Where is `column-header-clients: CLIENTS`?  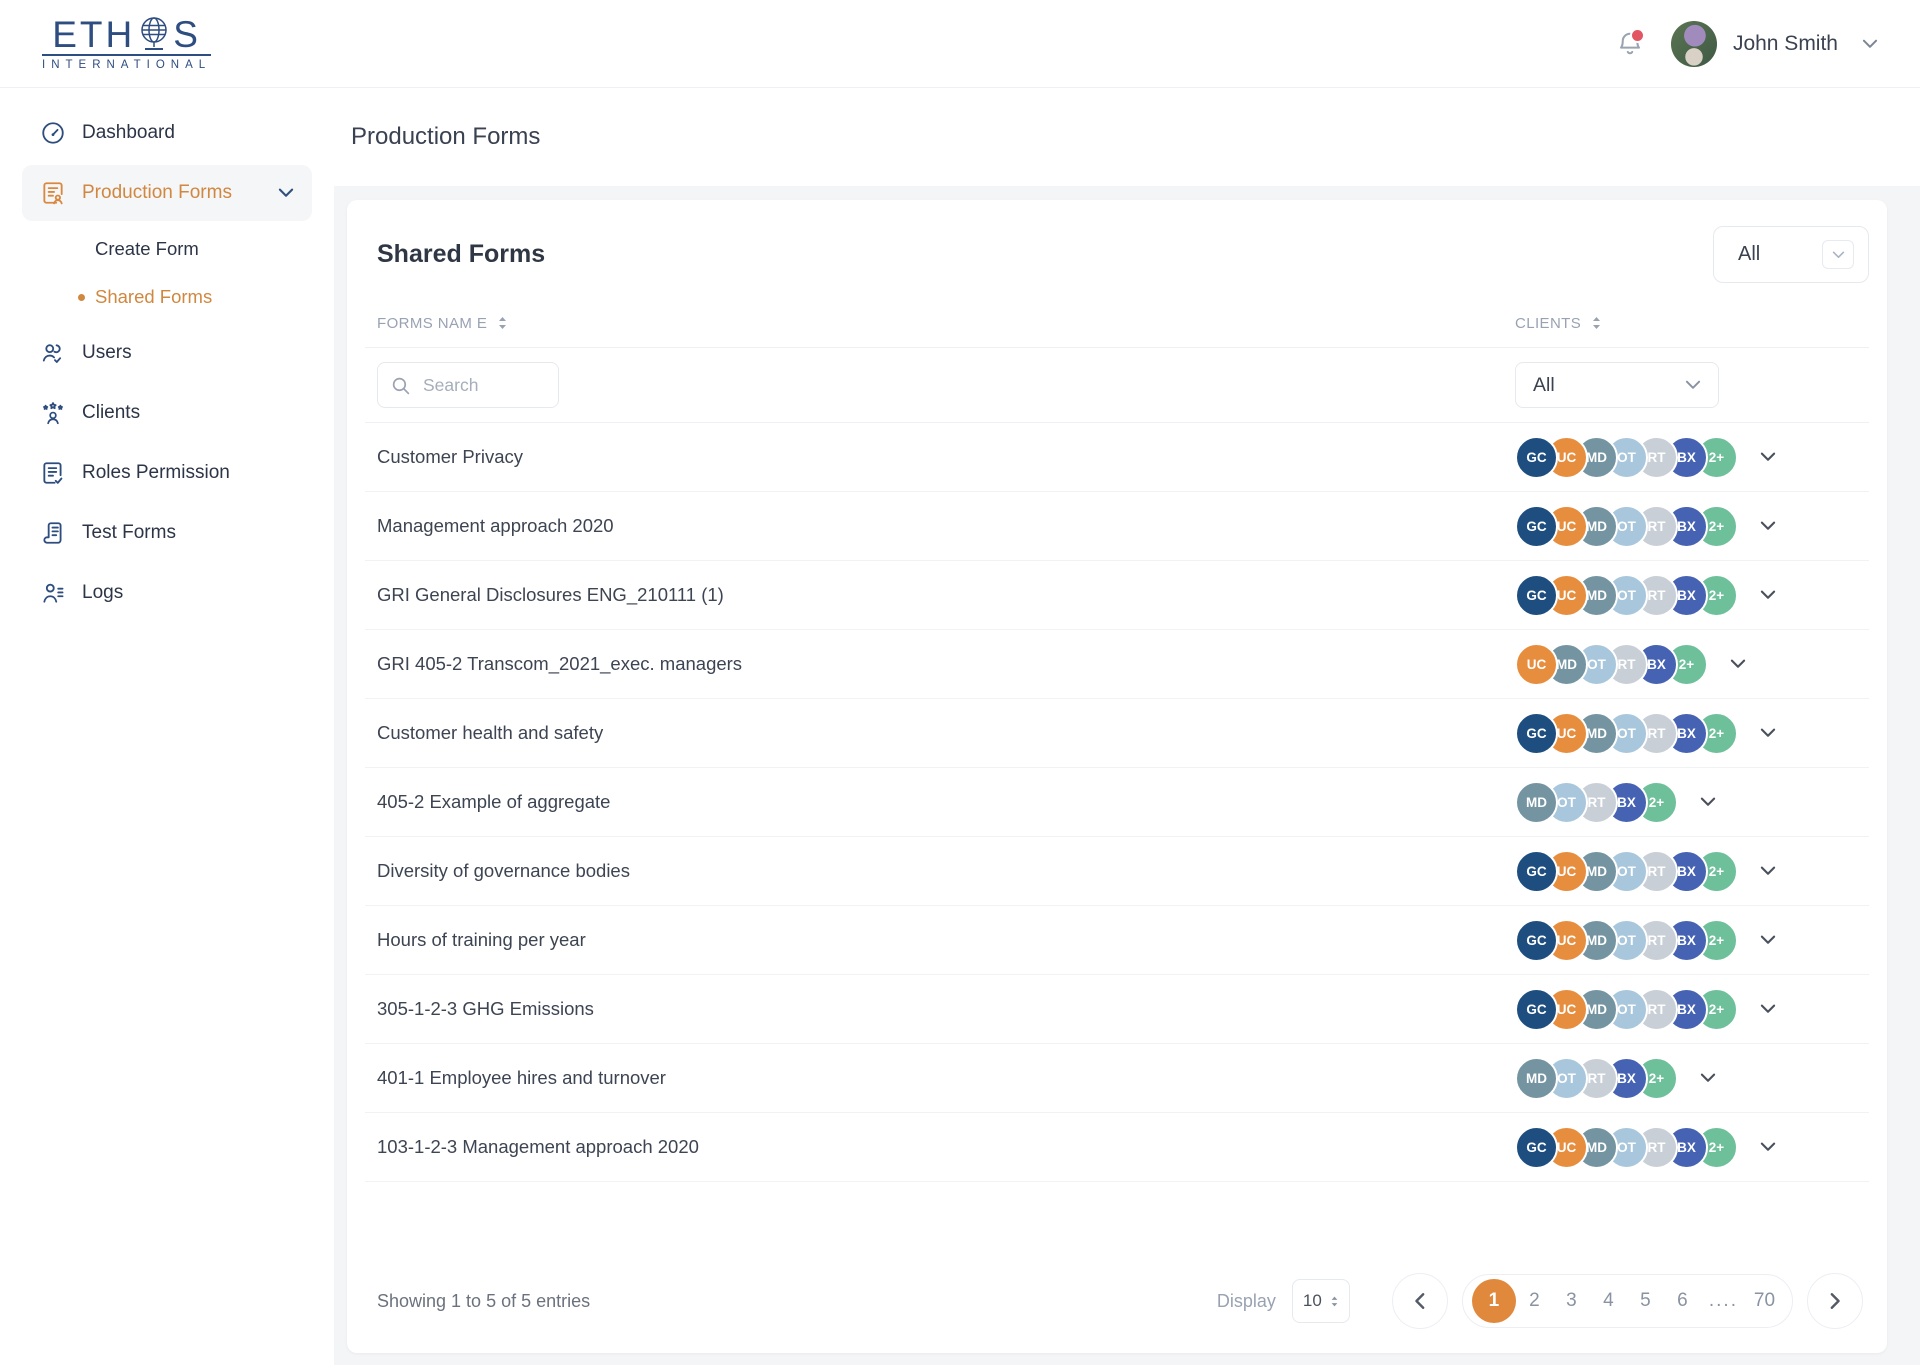
column-header-clients: CLIENTS is located at coordinates (1686, 323).